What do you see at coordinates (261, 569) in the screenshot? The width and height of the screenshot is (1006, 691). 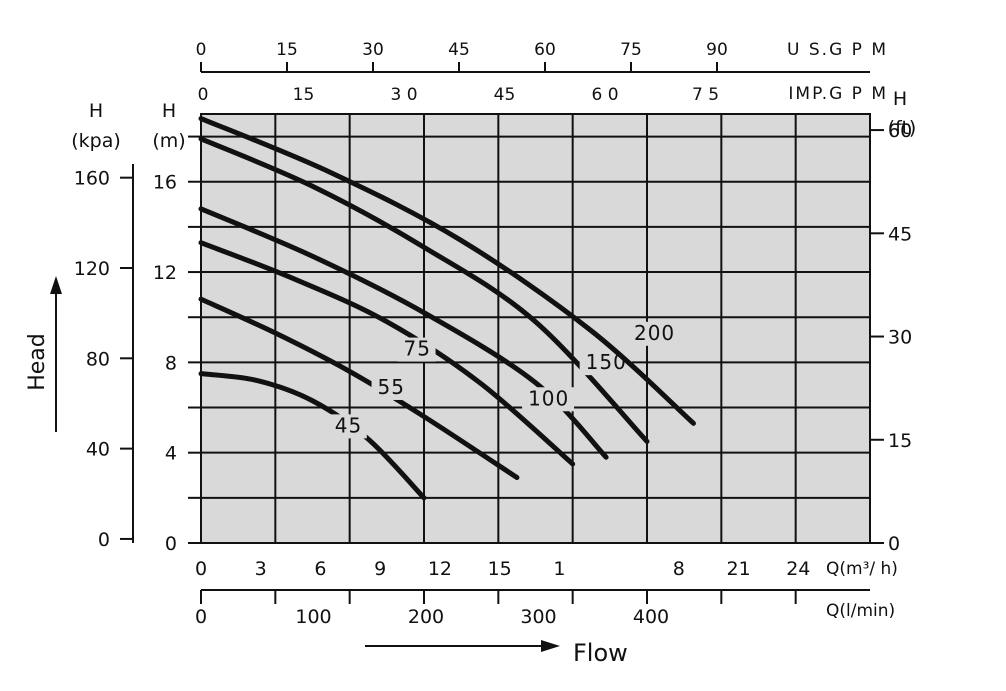 I see `x-tick-label-m3h: 3` at bounding box center [261, 569].